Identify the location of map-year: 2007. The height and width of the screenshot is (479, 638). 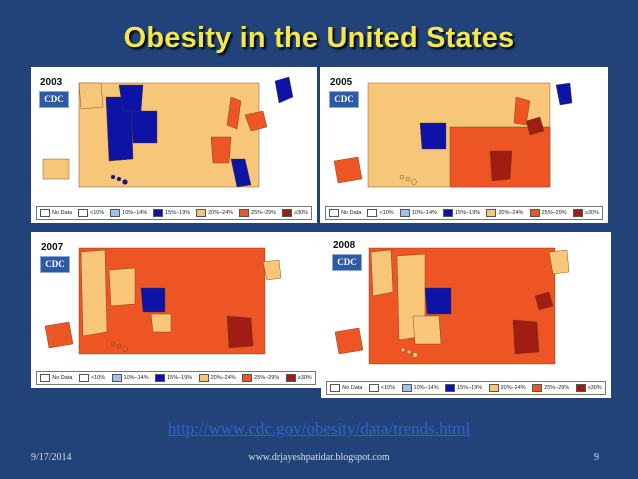
(52, 247).